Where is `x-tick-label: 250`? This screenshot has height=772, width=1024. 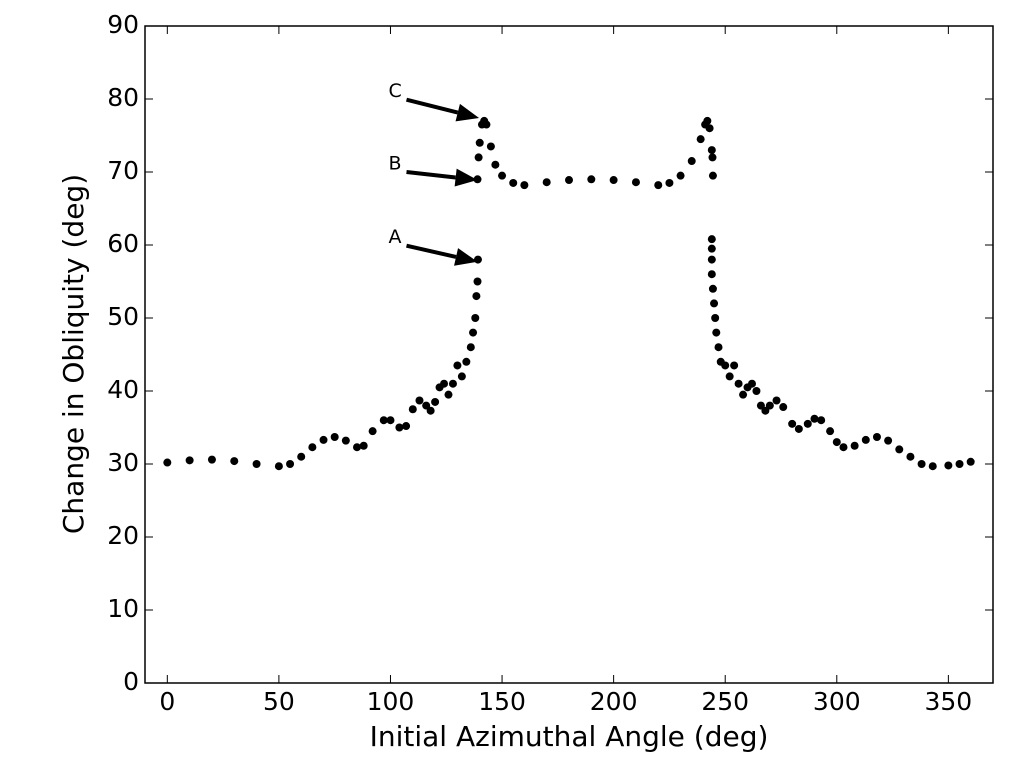 x-tick-label: 250 is located at coordinates (725, 701).